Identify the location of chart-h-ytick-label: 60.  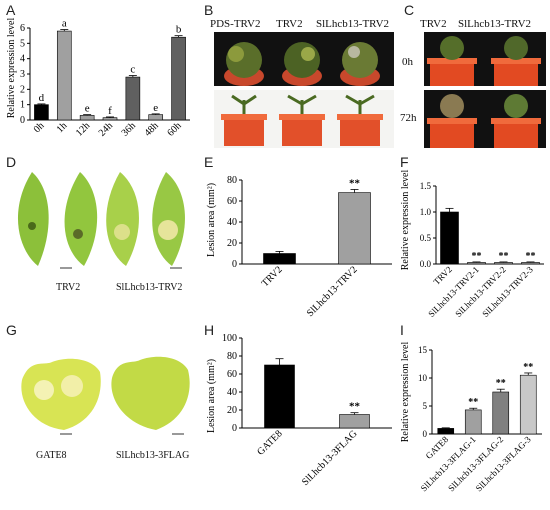
(232, 374).